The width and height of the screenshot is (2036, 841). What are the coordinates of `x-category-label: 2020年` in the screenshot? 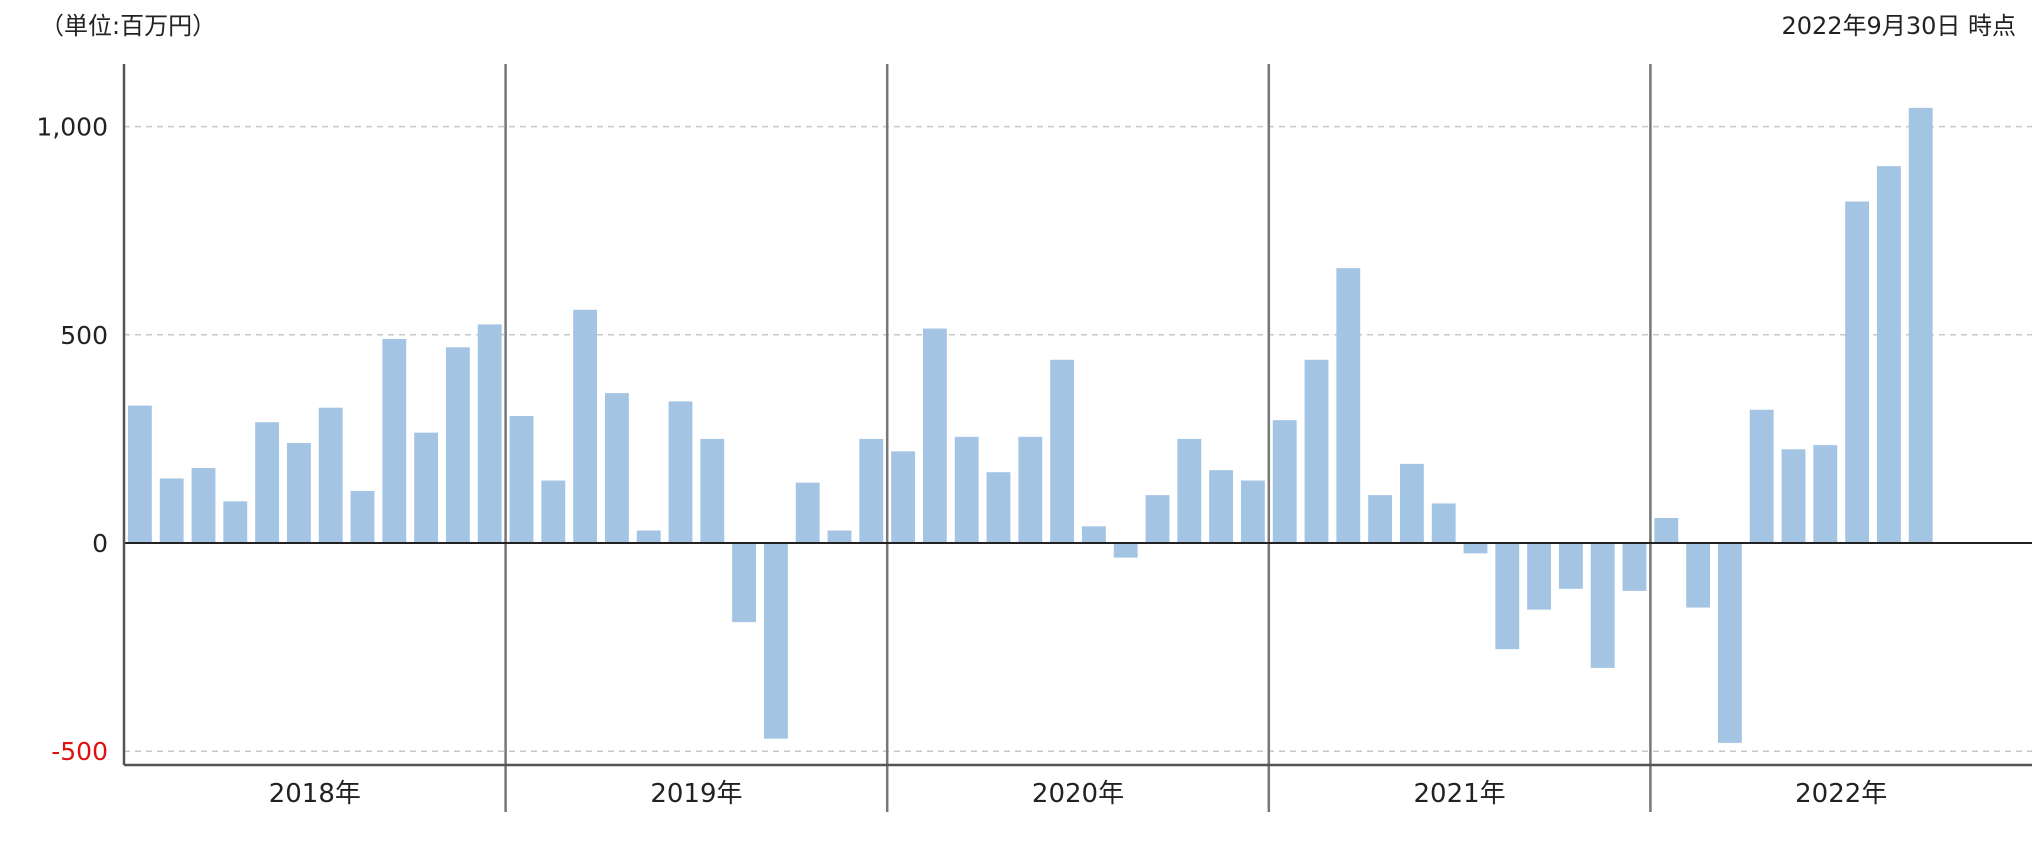 It's located at (1078, 794).